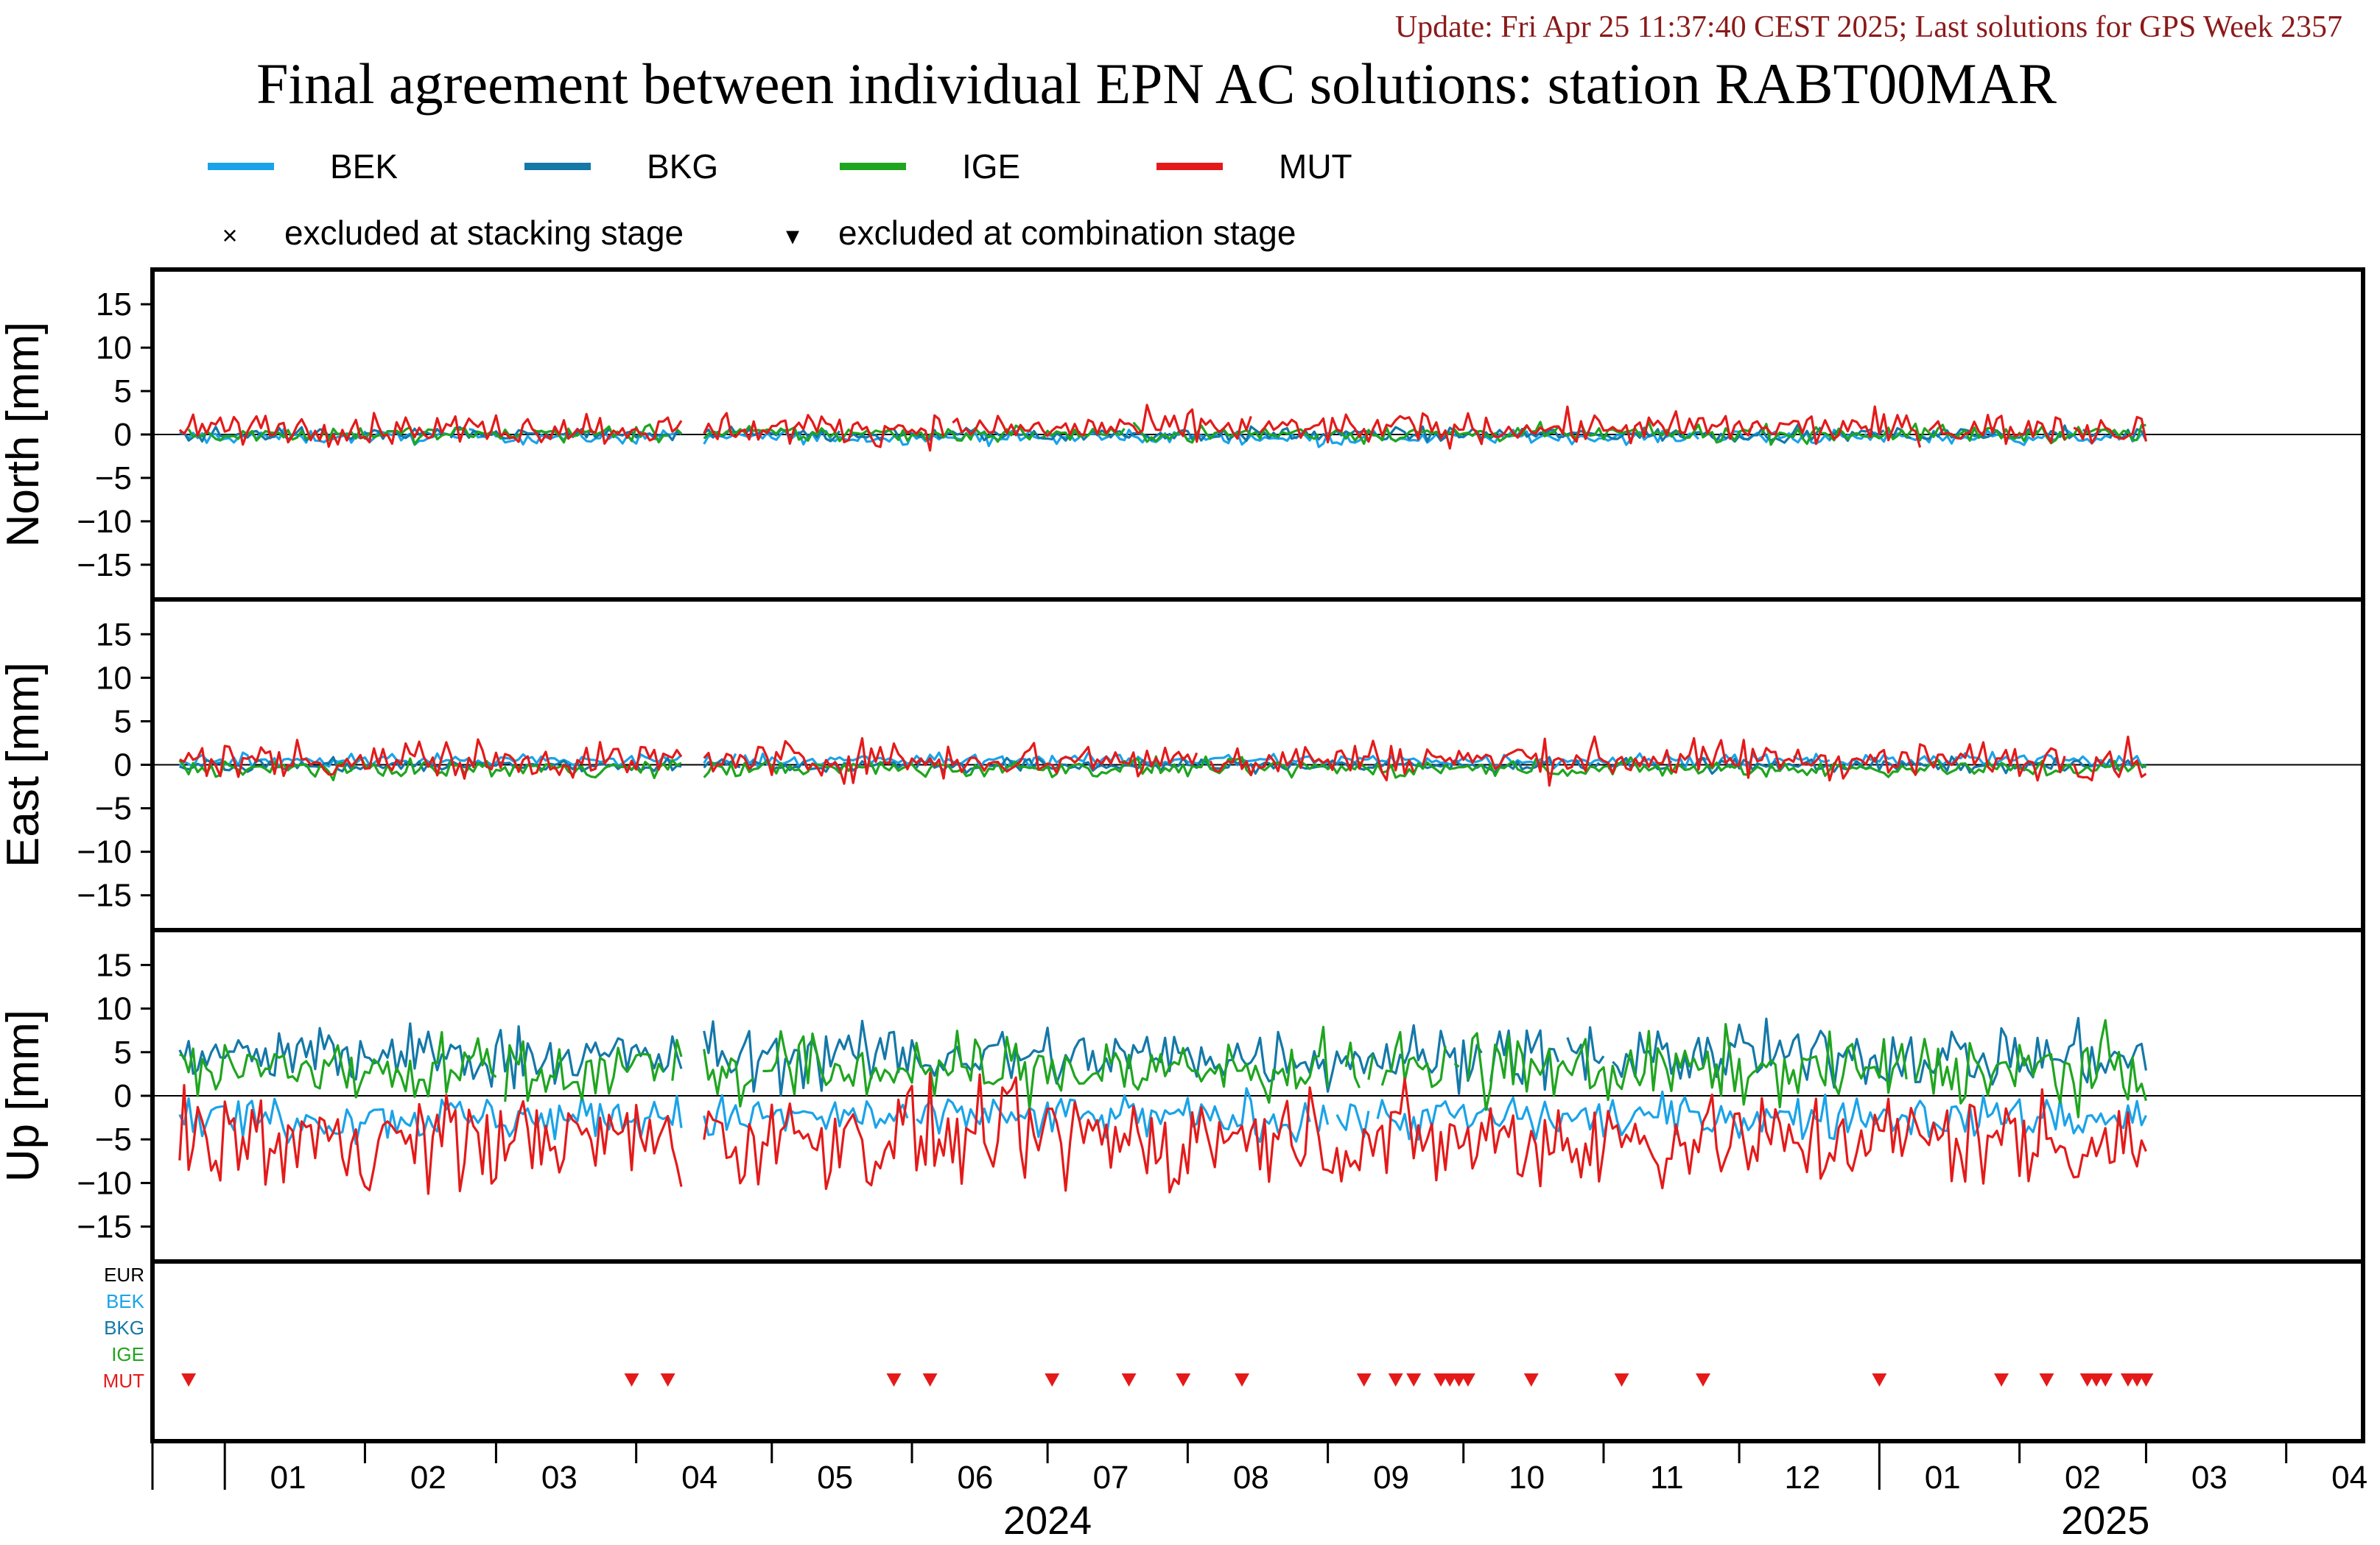 Image resolution: width=2380 pixels, height=1545 pixels. I want to click on x-tick-label: 12, so click(1803, 1478).